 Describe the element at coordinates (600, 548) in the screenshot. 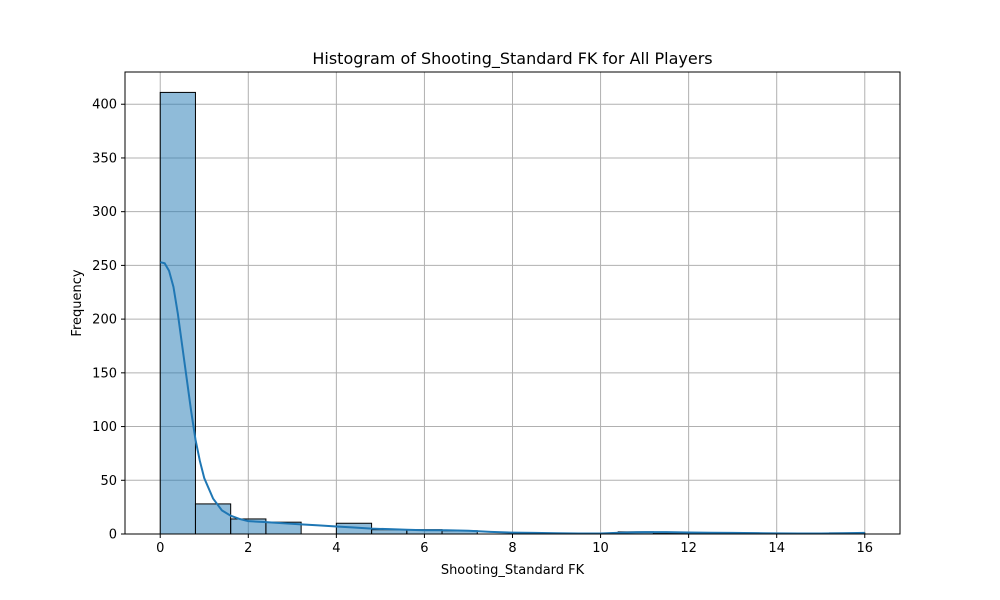

I see `x-tick-label: 10` at that location.